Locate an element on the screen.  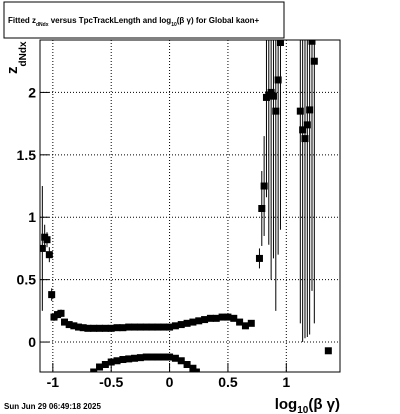
title-part: Fitted is located at coordinates (20, 20).